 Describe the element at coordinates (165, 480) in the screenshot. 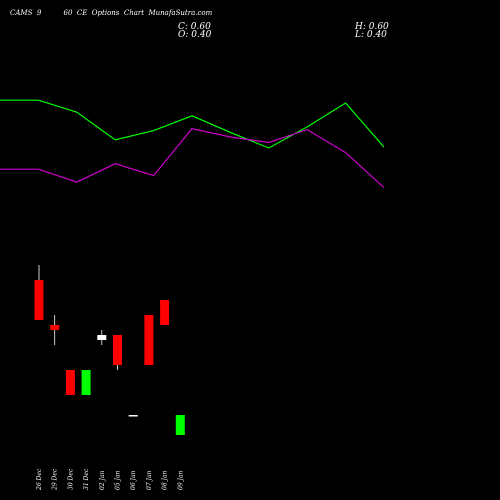

I see `date-tick-label: 08 Jan` at that location.